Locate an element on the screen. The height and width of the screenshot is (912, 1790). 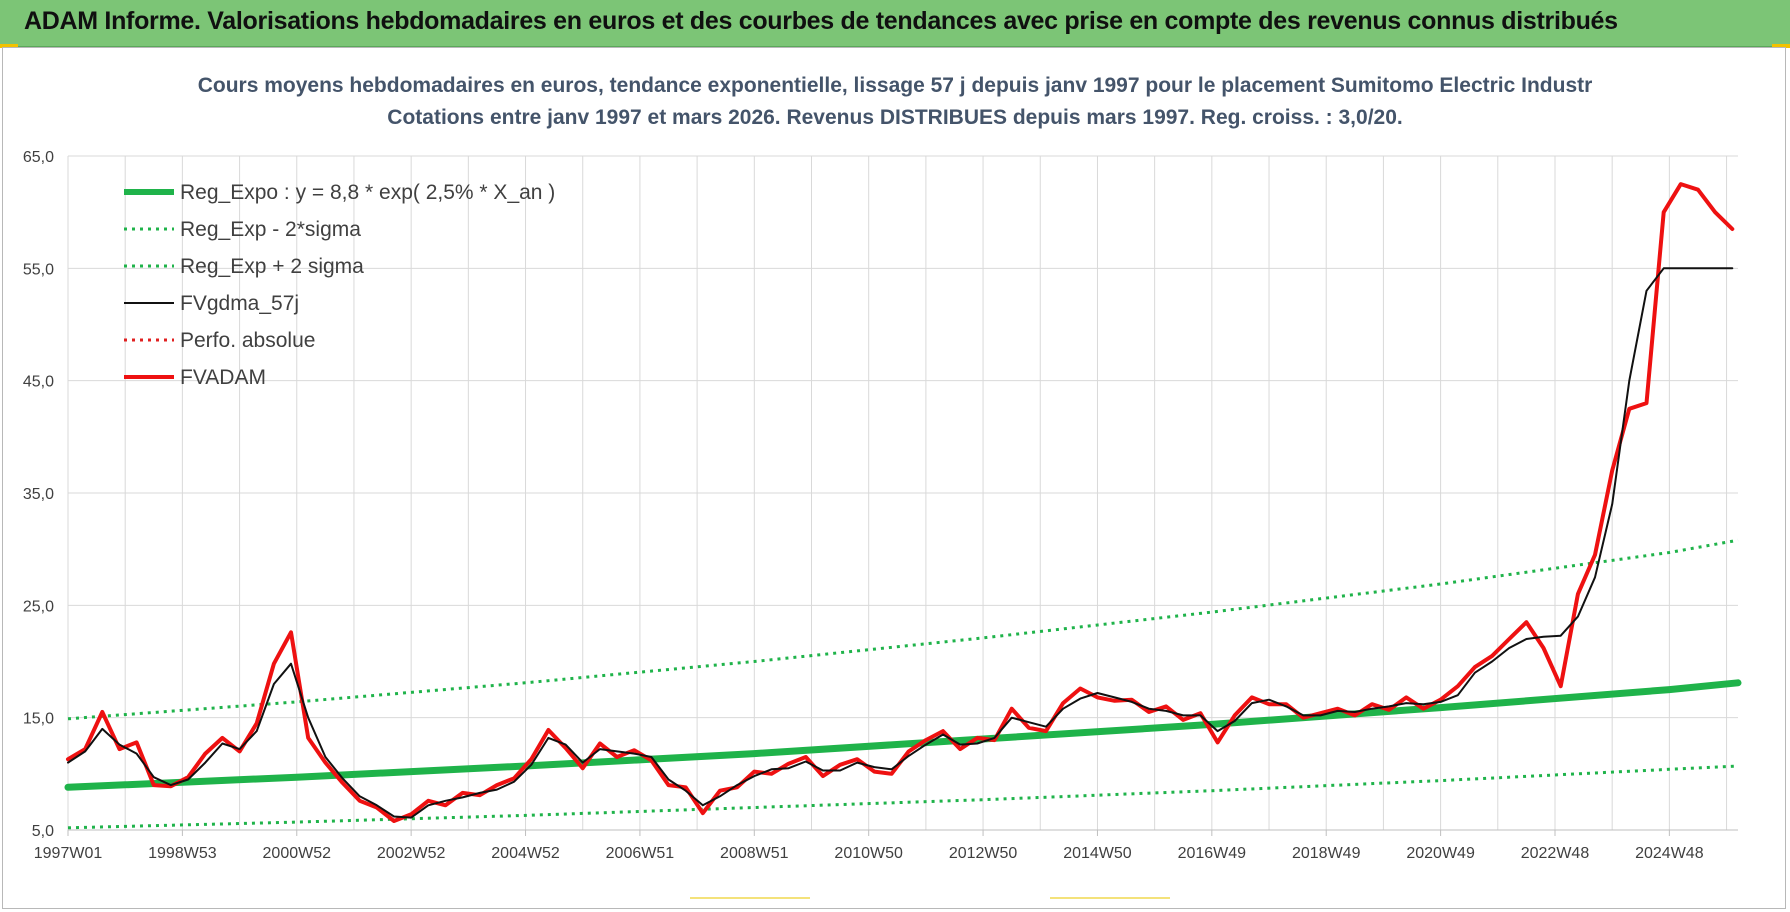
legend-label: FVgdma_57j is located at coordinates (239, 303).